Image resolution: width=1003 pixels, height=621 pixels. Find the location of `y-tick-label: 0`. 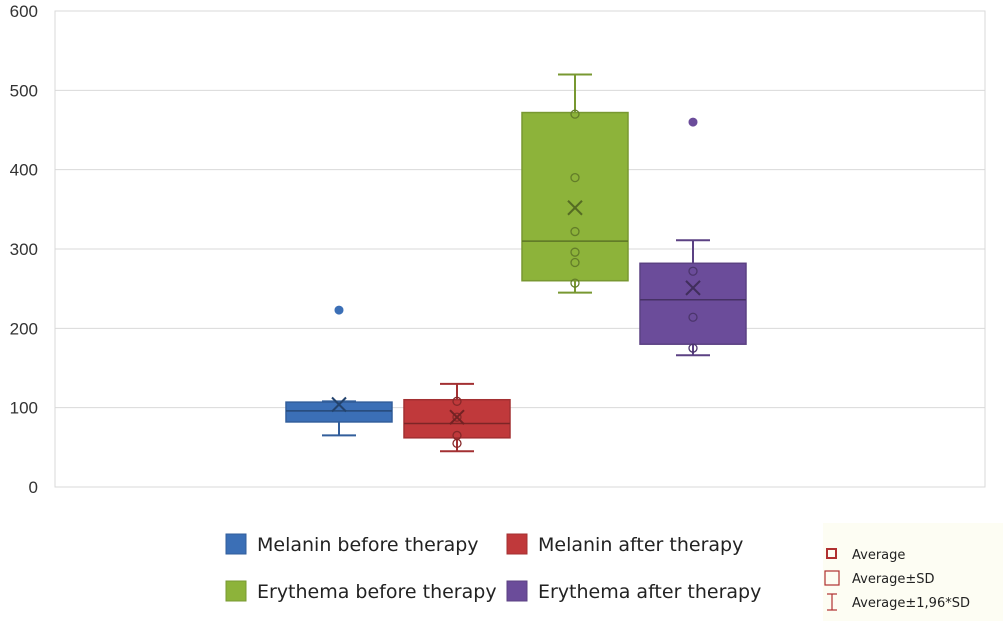

y-tick-label: 0 is located at coordinates (33, 487).